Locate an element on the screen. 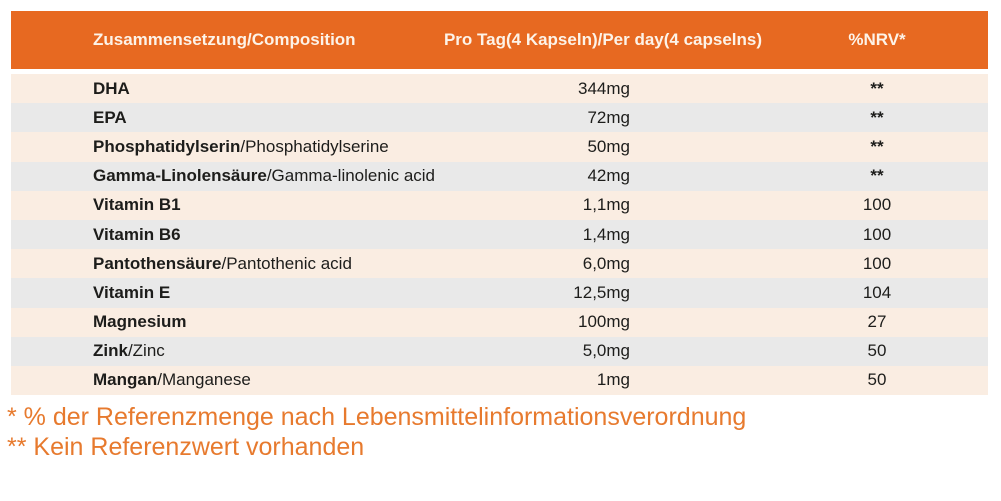 The image size is (1001, 501). ingredient-name-cell: Pantothensäure/Pantothenic acid is located at coordinates (225, 264).